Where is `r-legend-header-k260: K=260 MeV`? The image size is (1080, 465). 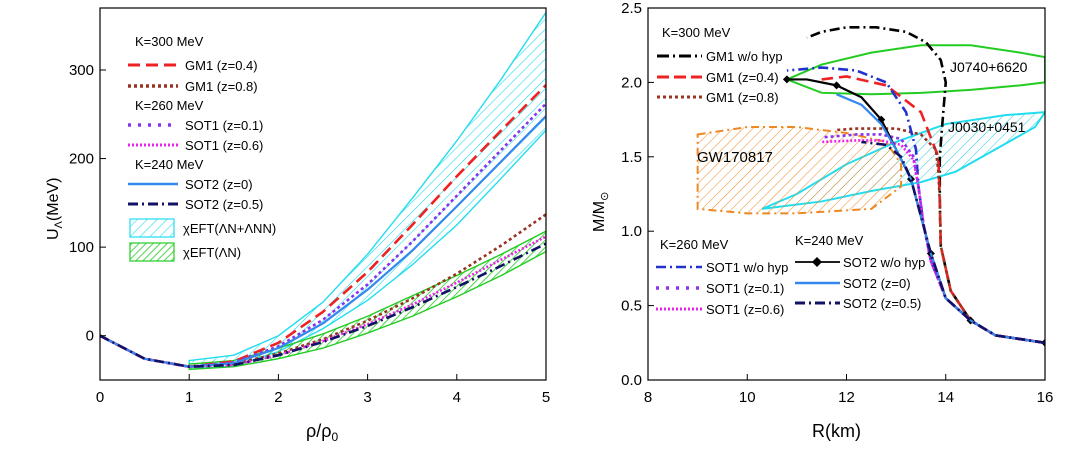
r-legend-header-k260: K=260 MeV is located at coordinates (694, 244).